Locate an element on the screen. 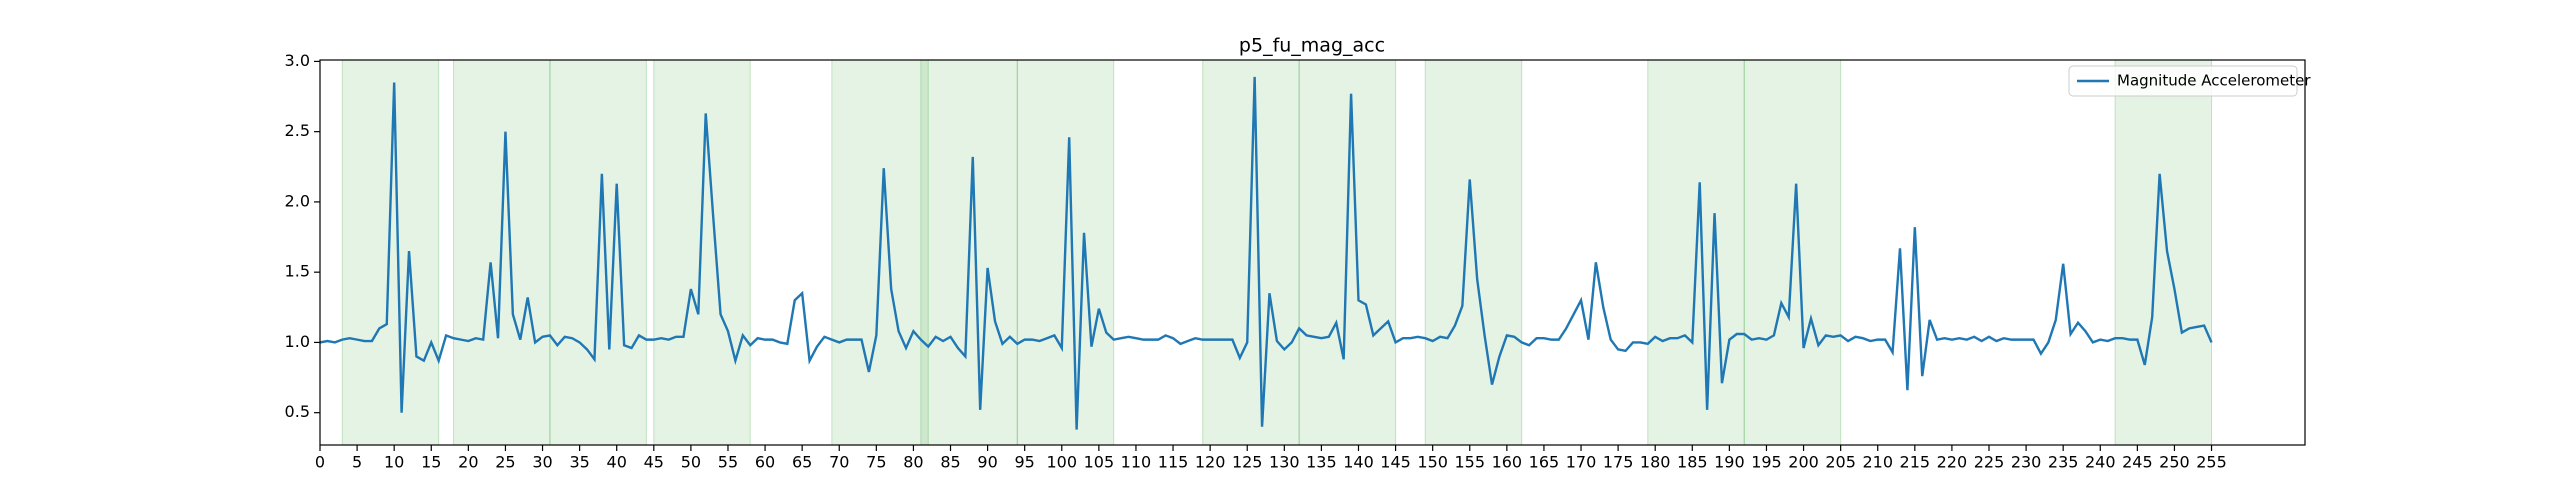  x-tick-label: 50 is located at coordinates (691, 462).